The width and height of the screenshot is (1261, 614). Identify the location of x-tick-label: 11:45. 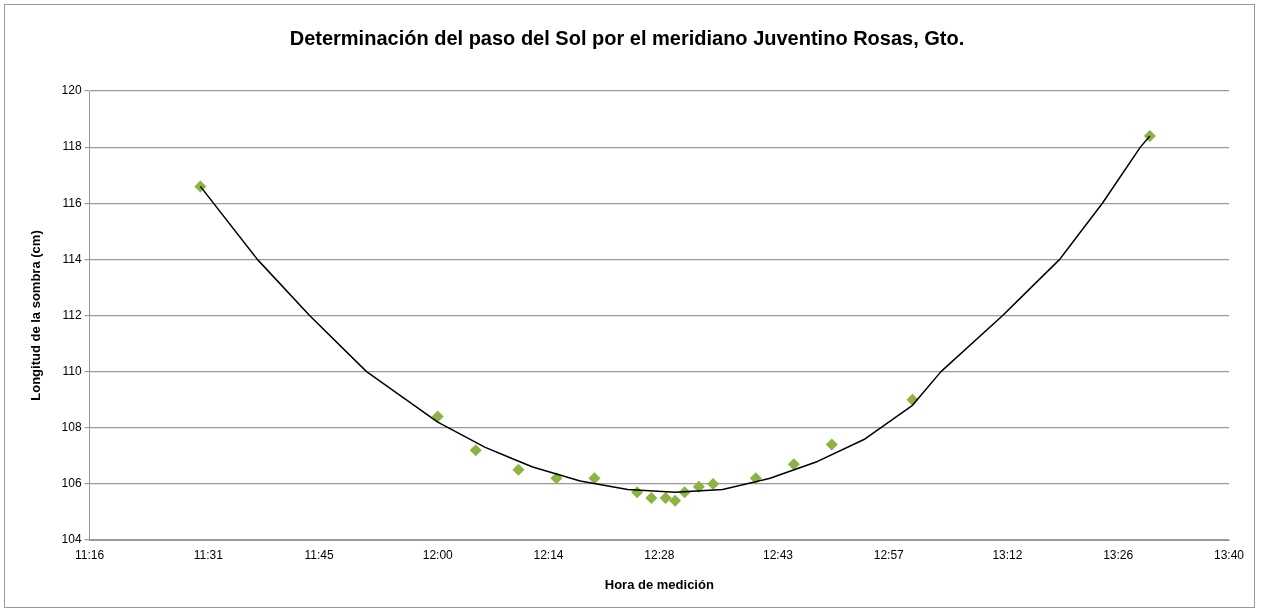
(319, 554).